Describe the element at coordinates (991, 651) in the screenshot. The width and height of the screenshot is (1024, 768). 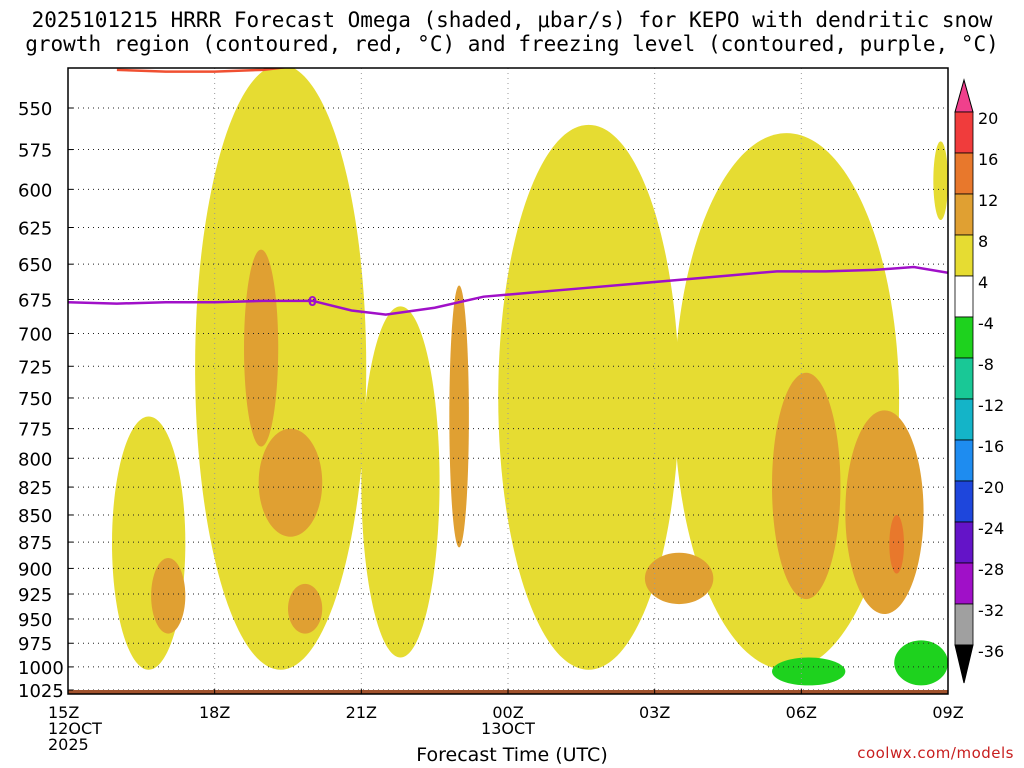
I see `colorbar-label: -36` at that location.